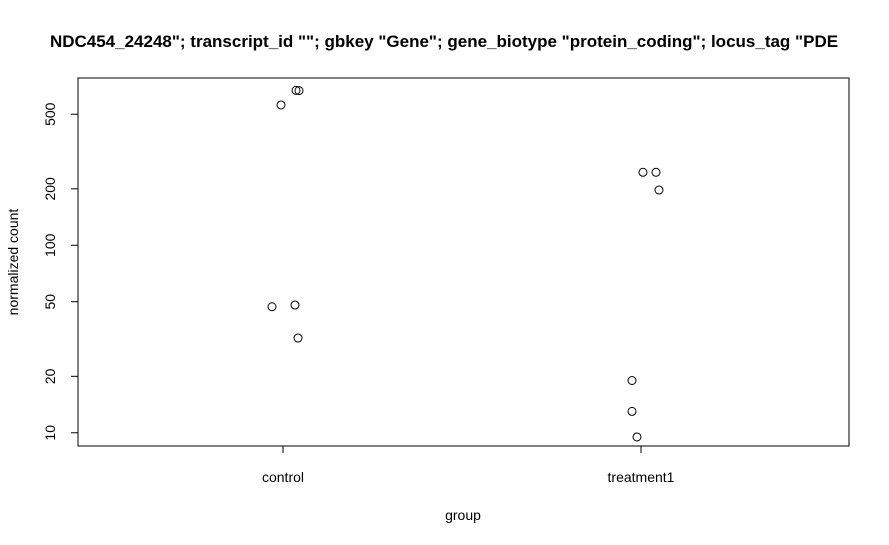 The width and height of the screenshot is (889, 545). I want to click on y-tick-label: 20, so click(50, 376).